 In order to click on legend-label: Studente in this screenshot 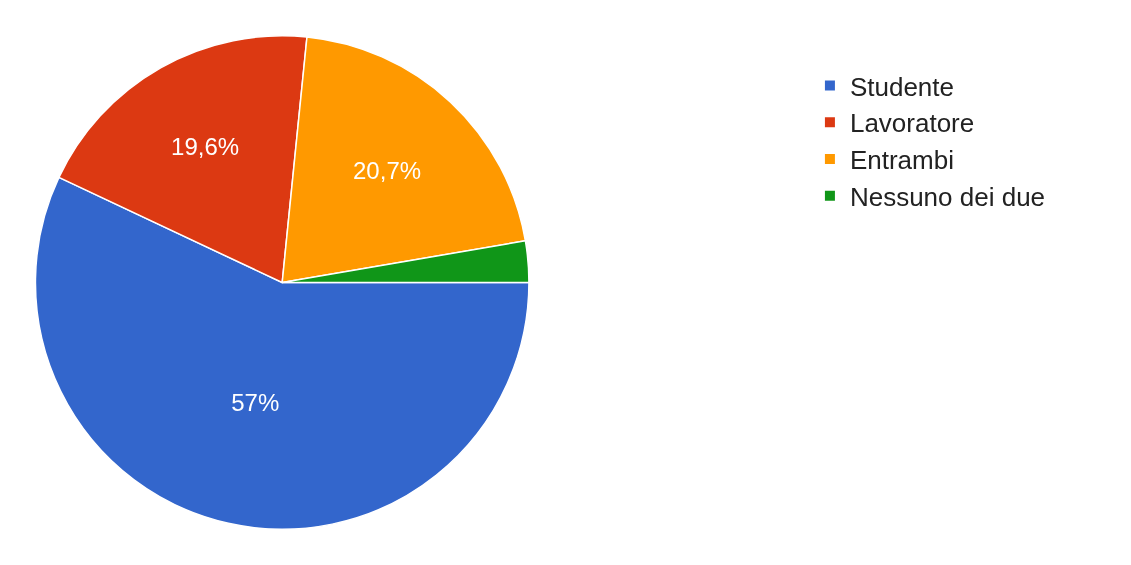, I will do `click(902, 86)`.